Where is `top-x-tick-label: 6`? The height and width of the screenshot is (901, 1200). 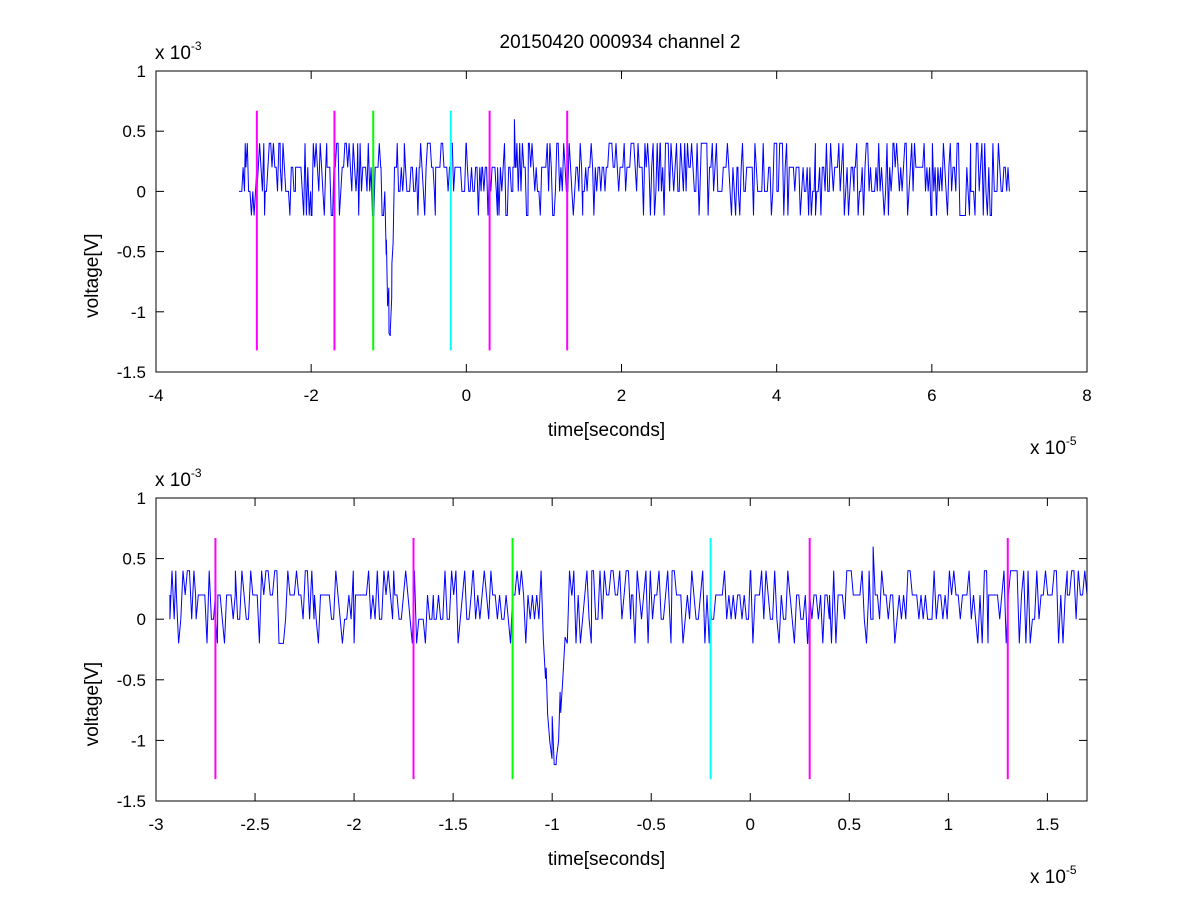 top-x-tick-label: 6 is located at coordinates (931, 395).